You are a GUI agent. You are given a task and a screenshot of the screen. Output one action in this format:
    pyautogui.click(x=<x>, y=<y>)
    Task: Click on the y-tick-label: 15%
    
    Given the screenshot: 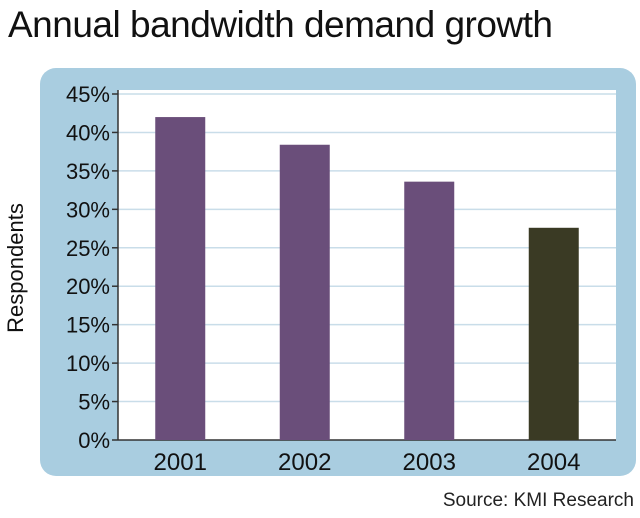 What is the action you would take?
    pyautogui.click(x=88, y=325)
    